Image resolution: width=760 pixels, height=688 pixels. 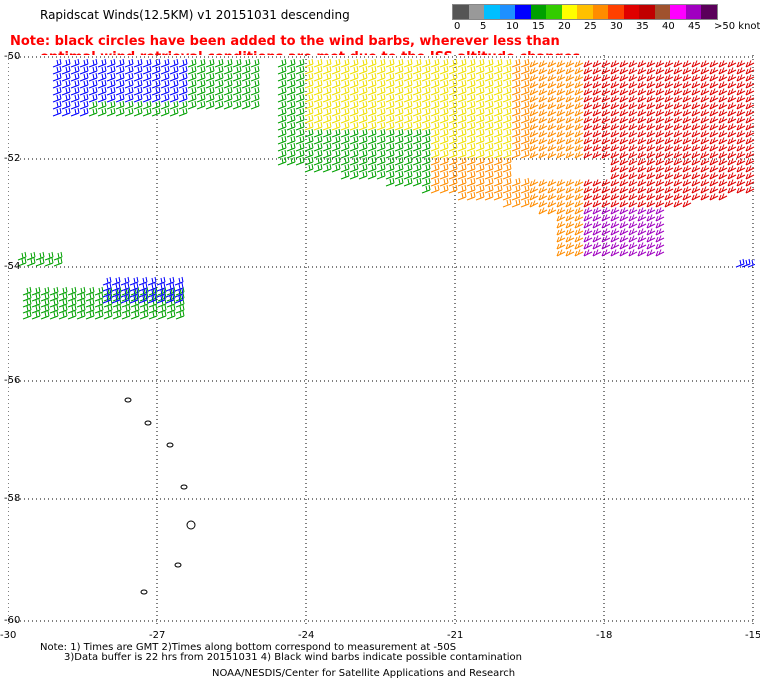 I want to click on legend-label: 5, so click(x=483, y=26).